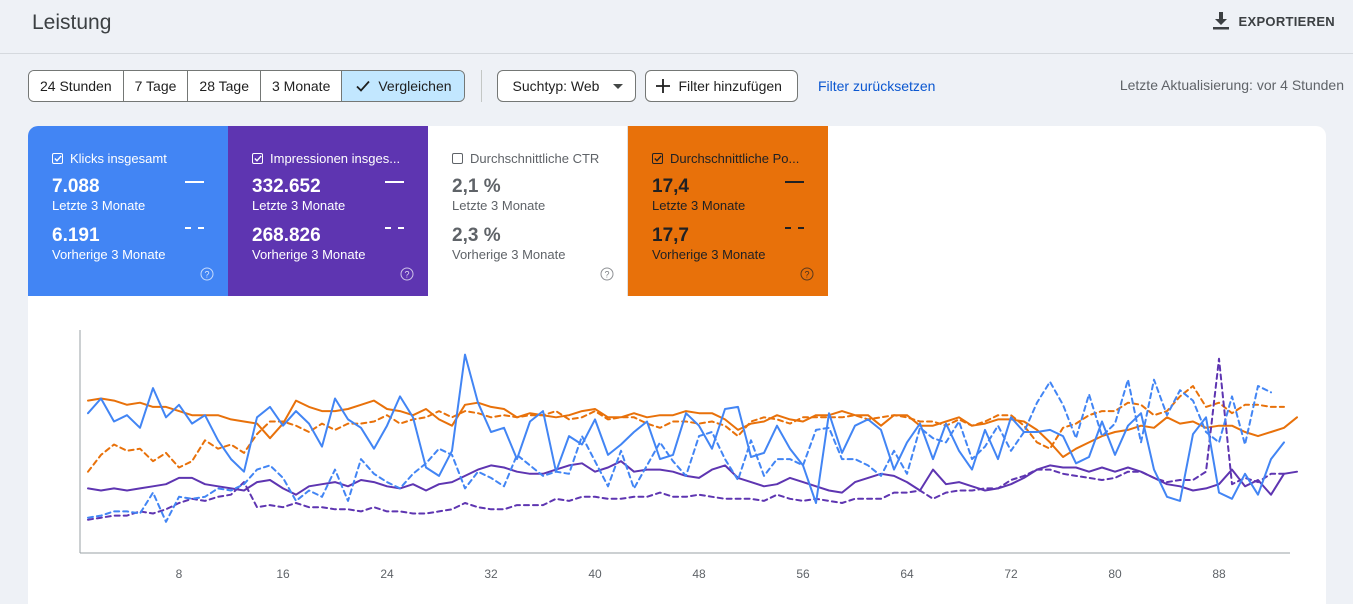  Describe the element at coordinates (1220, 21) in the screenshot. I see `download-icon` at that location.